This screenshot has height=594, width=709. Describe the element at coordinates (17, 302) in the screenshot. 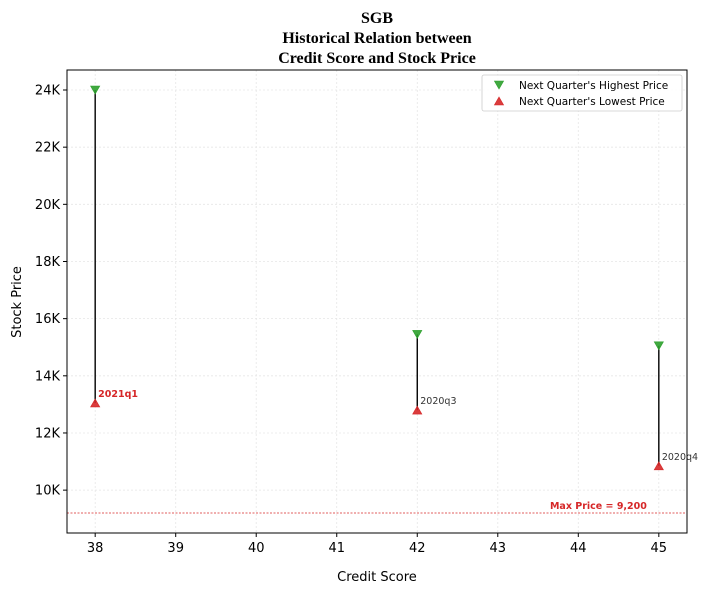

I see `y-axis-label: Stock Price` at that location.